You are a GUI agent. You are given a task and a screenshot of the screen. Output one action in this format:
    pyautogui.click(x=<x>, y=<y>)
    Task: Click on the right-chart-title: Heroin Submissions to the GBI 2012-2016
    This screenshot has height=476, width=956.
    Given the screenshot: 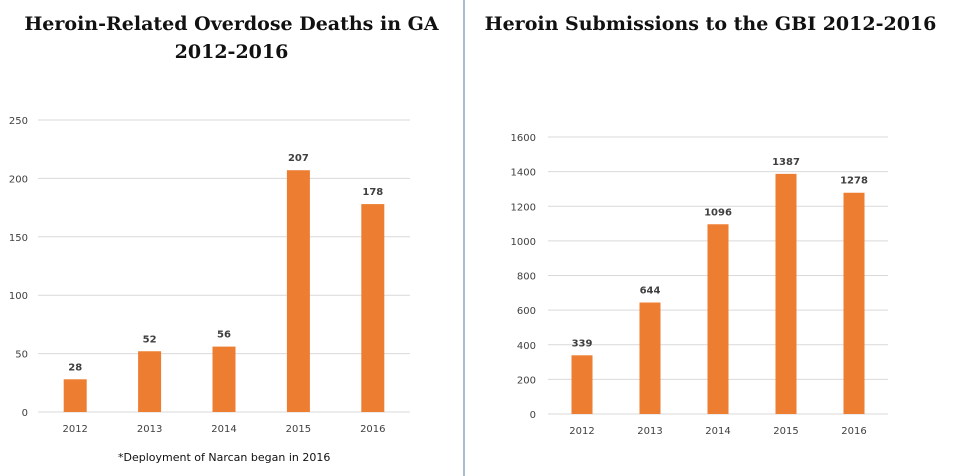 What is the action you would take?
    pyautogui.click(x=710, y=24)
    